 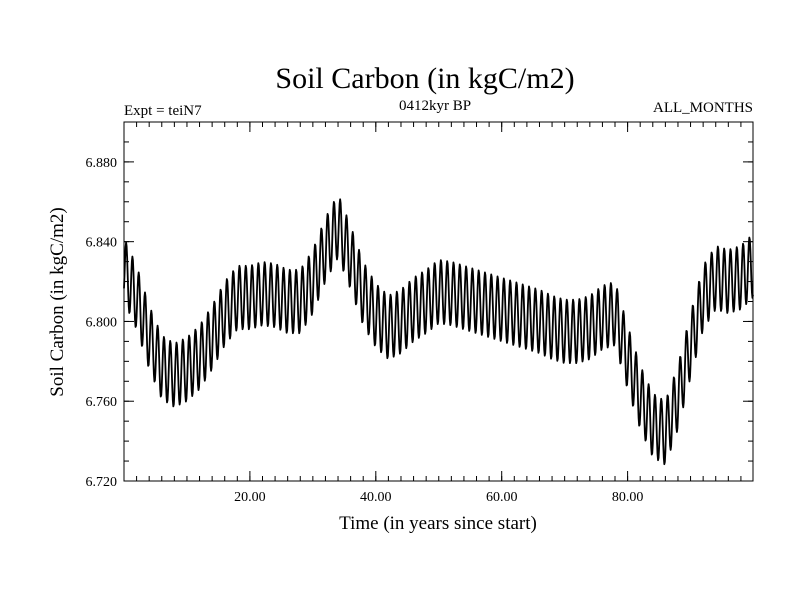 I want to click on x-tick-label: 20.00, so click(x=250, y=497).